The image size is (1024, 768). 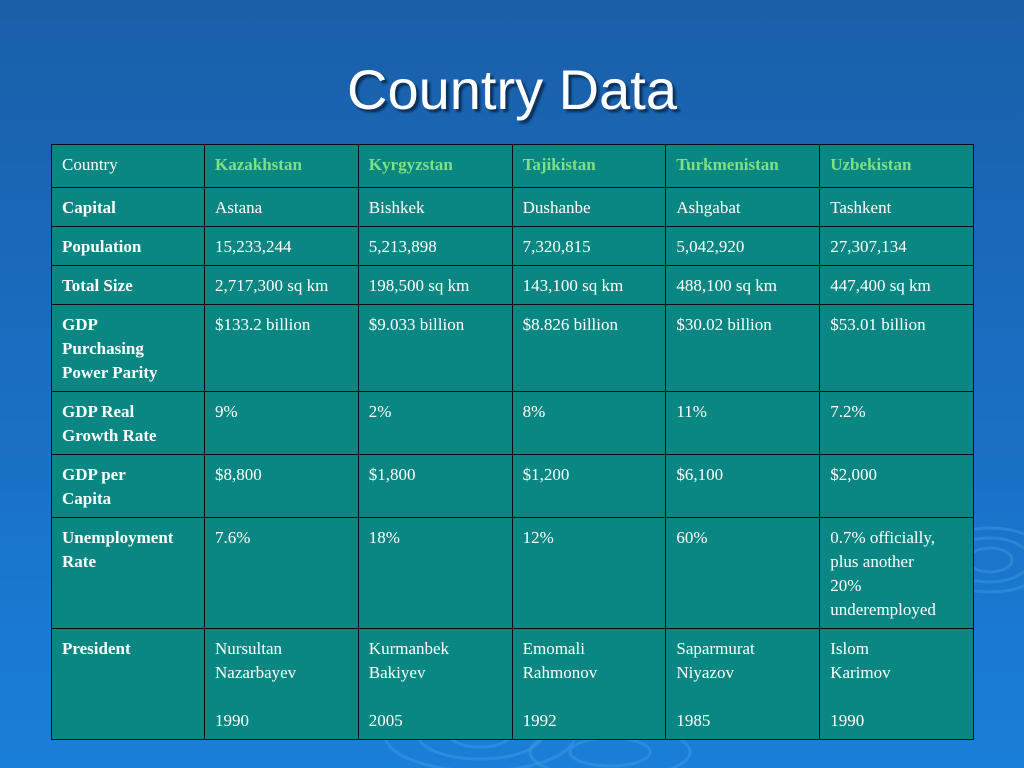 What do you see at coordinates (743, 207) in the screenshot?
I see `table-cell: Ashgabat` at bounding box center [743, 207].